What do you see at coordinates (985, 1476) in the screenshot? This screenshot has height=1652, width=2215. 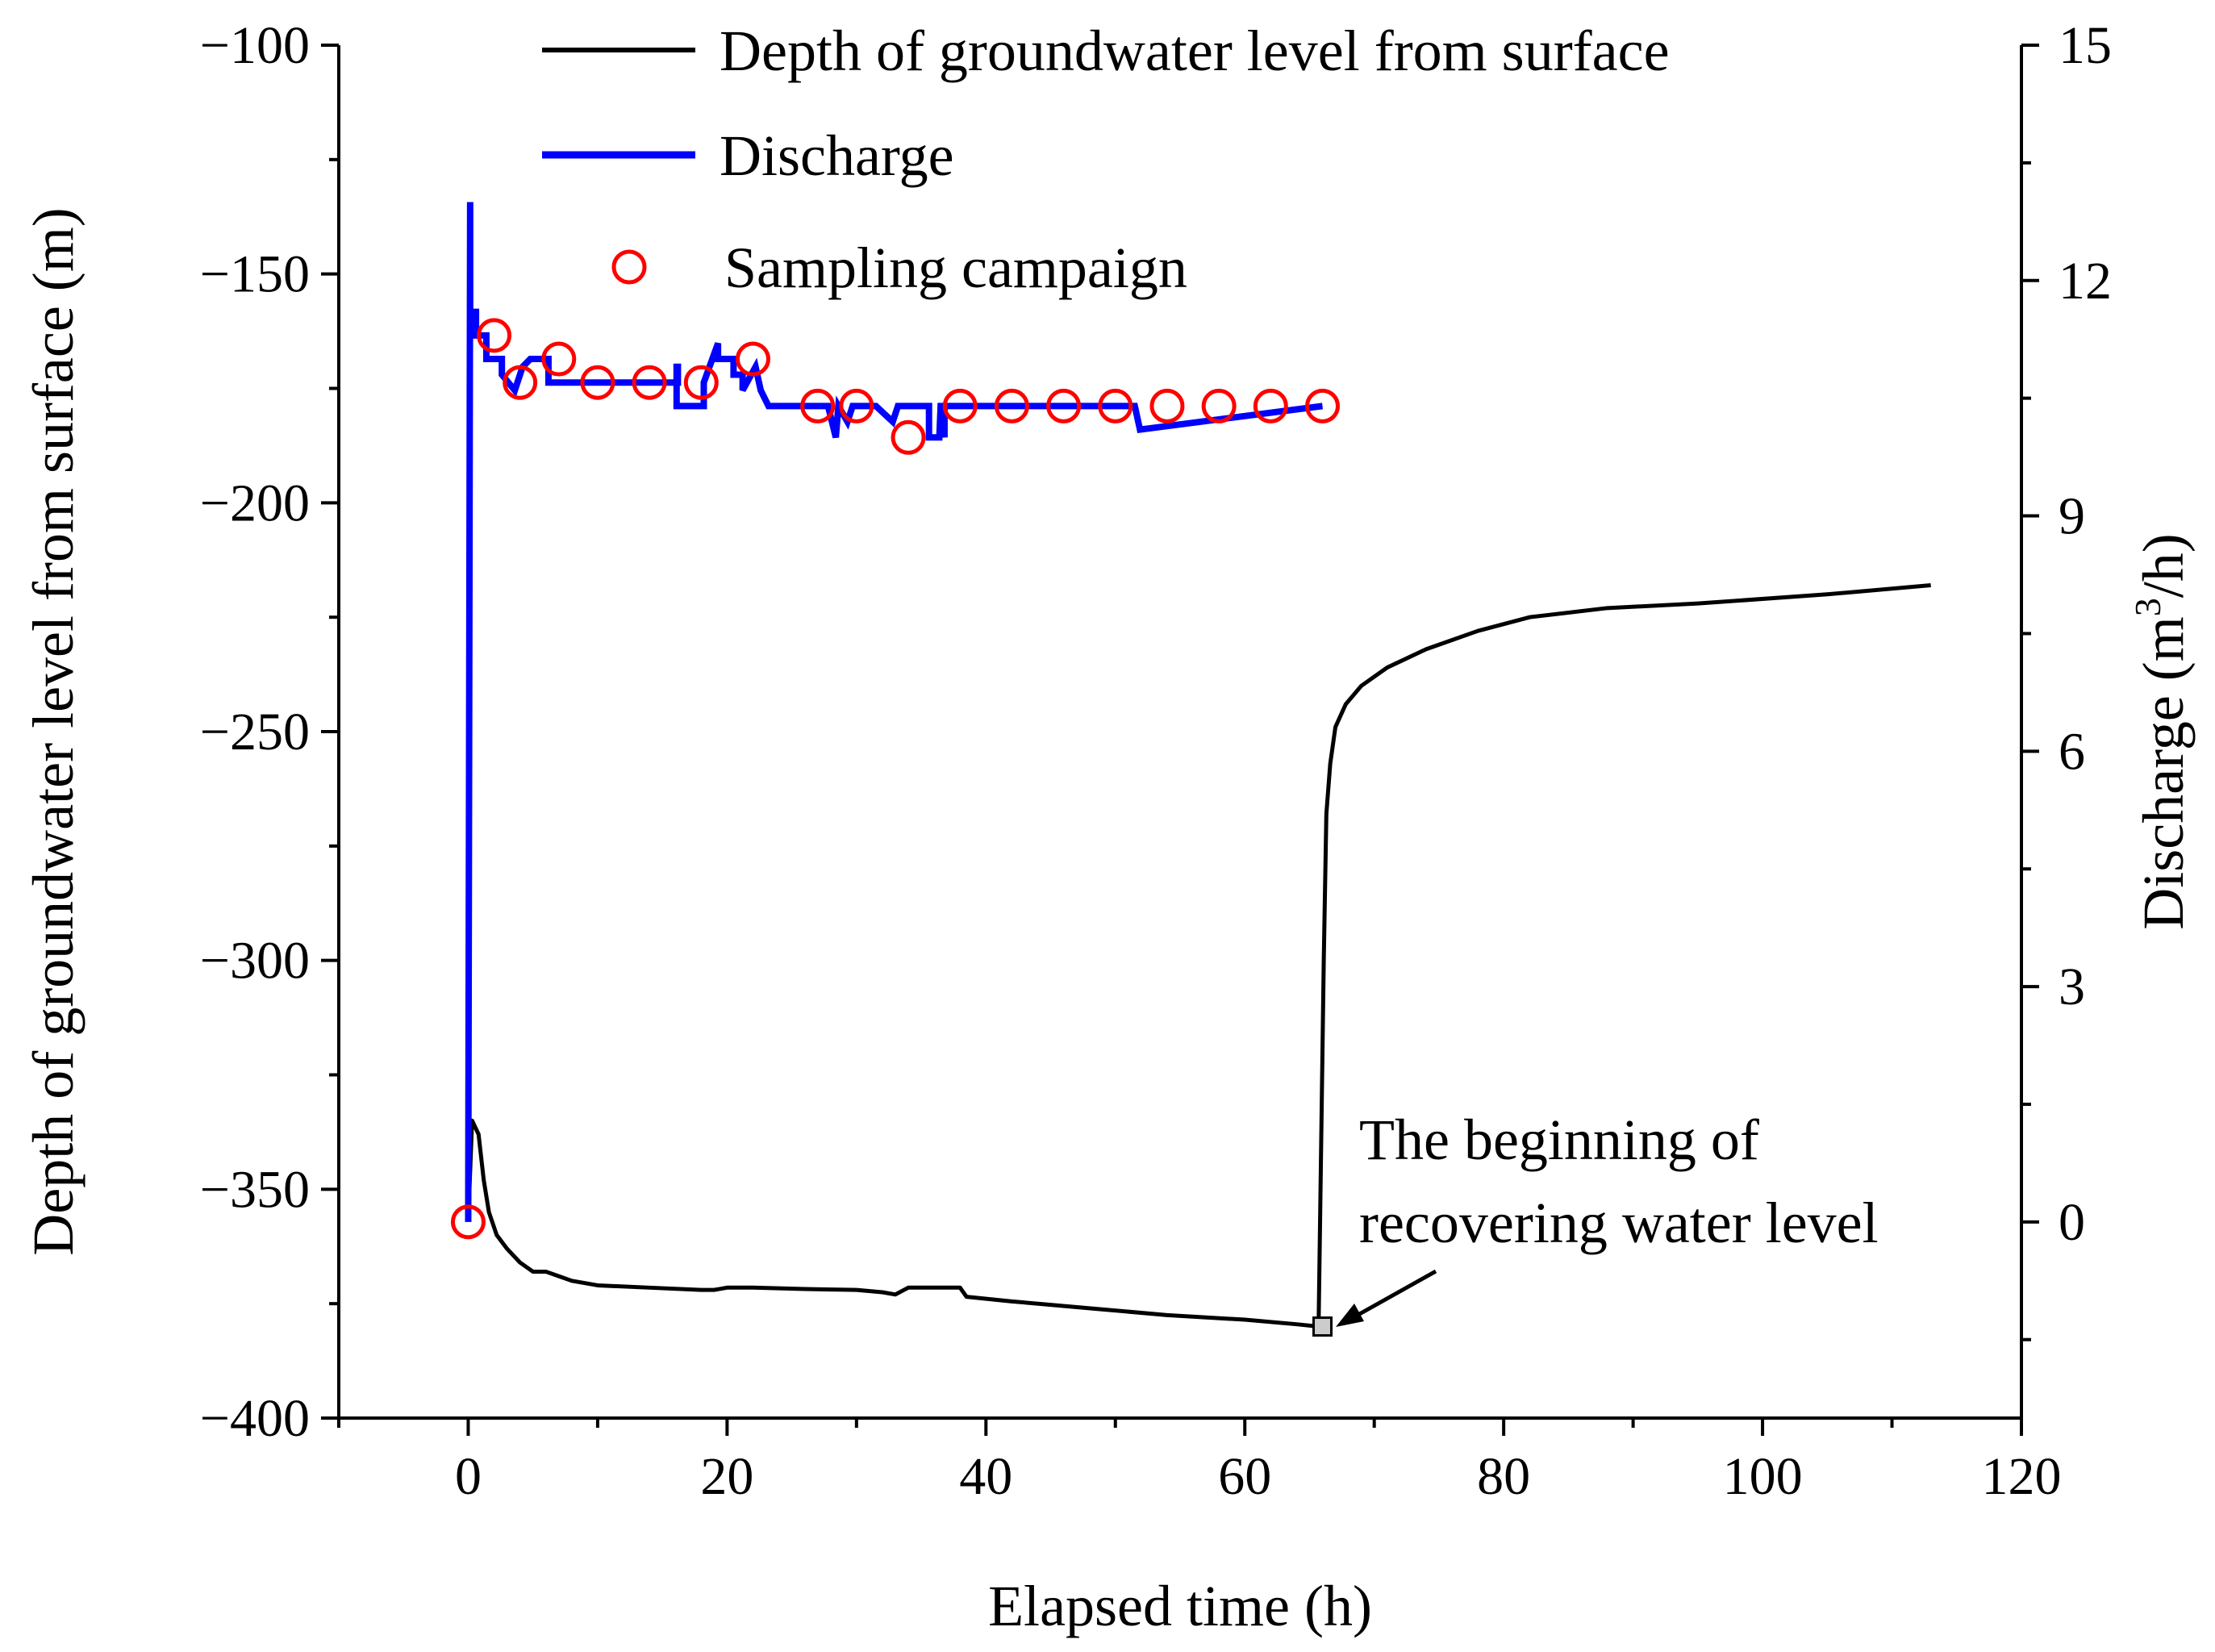 I see `x-tick-label: 40` at bounding box center [985, 1476].